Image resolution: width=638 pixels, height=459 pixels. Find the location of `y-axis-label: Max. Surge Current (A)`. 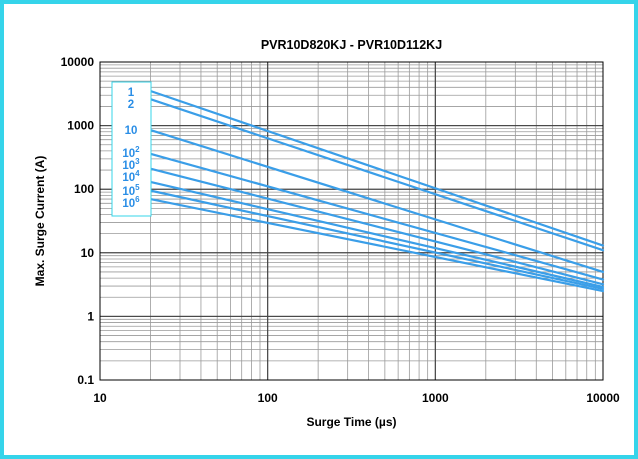

y-axis-label: Max. Surge Current (A) is located at coordinates (40, 221).